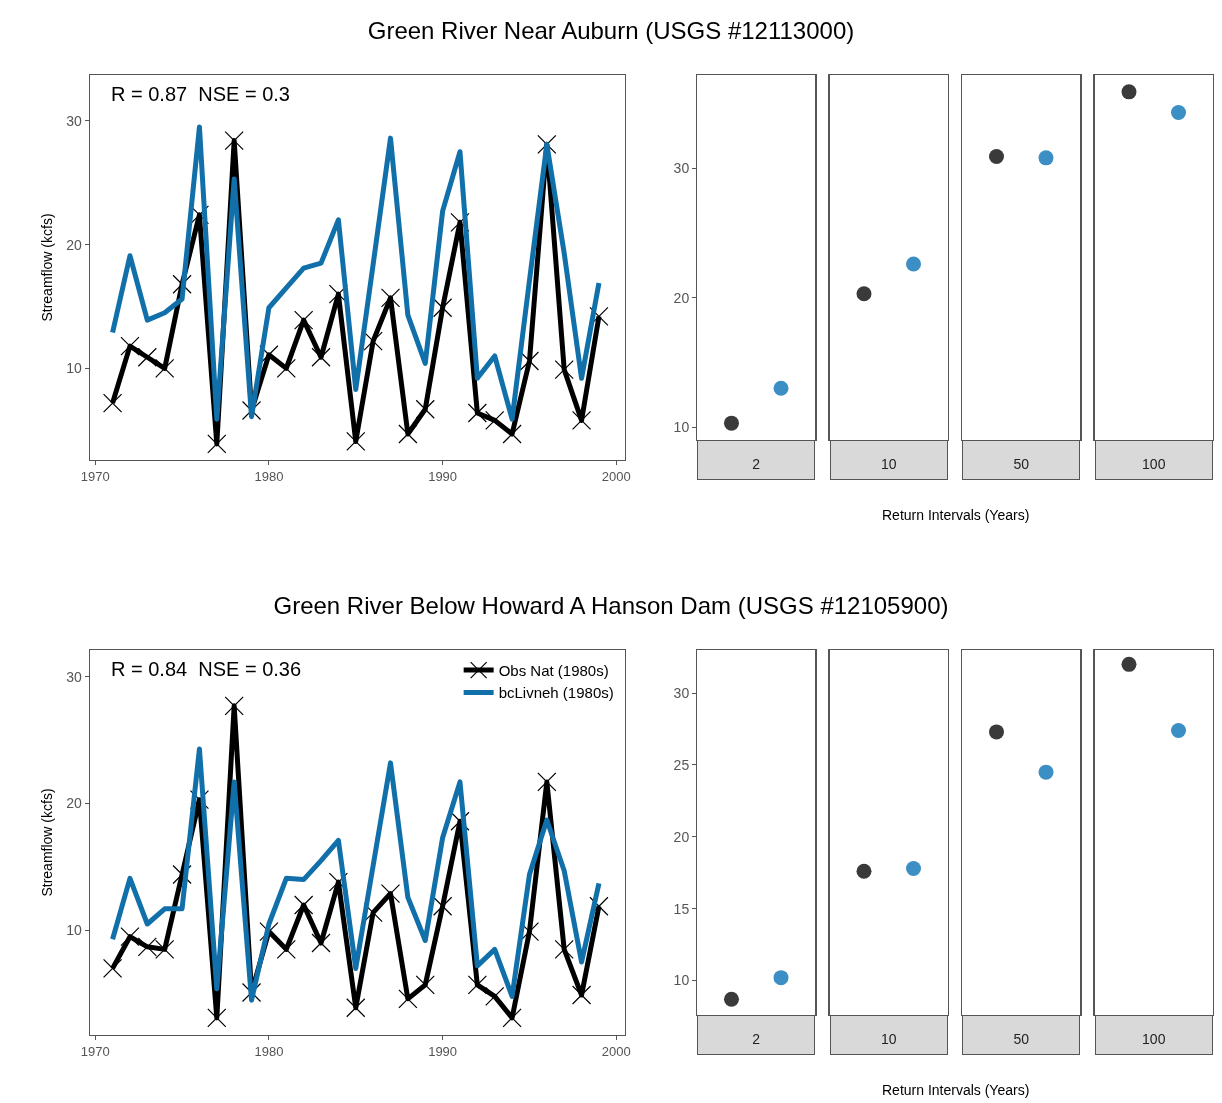 Image resolution: width=1222 pixels, height=1103 pixels. I want to click on legend-label: Obs Nat (1980s), so click(553, 670).